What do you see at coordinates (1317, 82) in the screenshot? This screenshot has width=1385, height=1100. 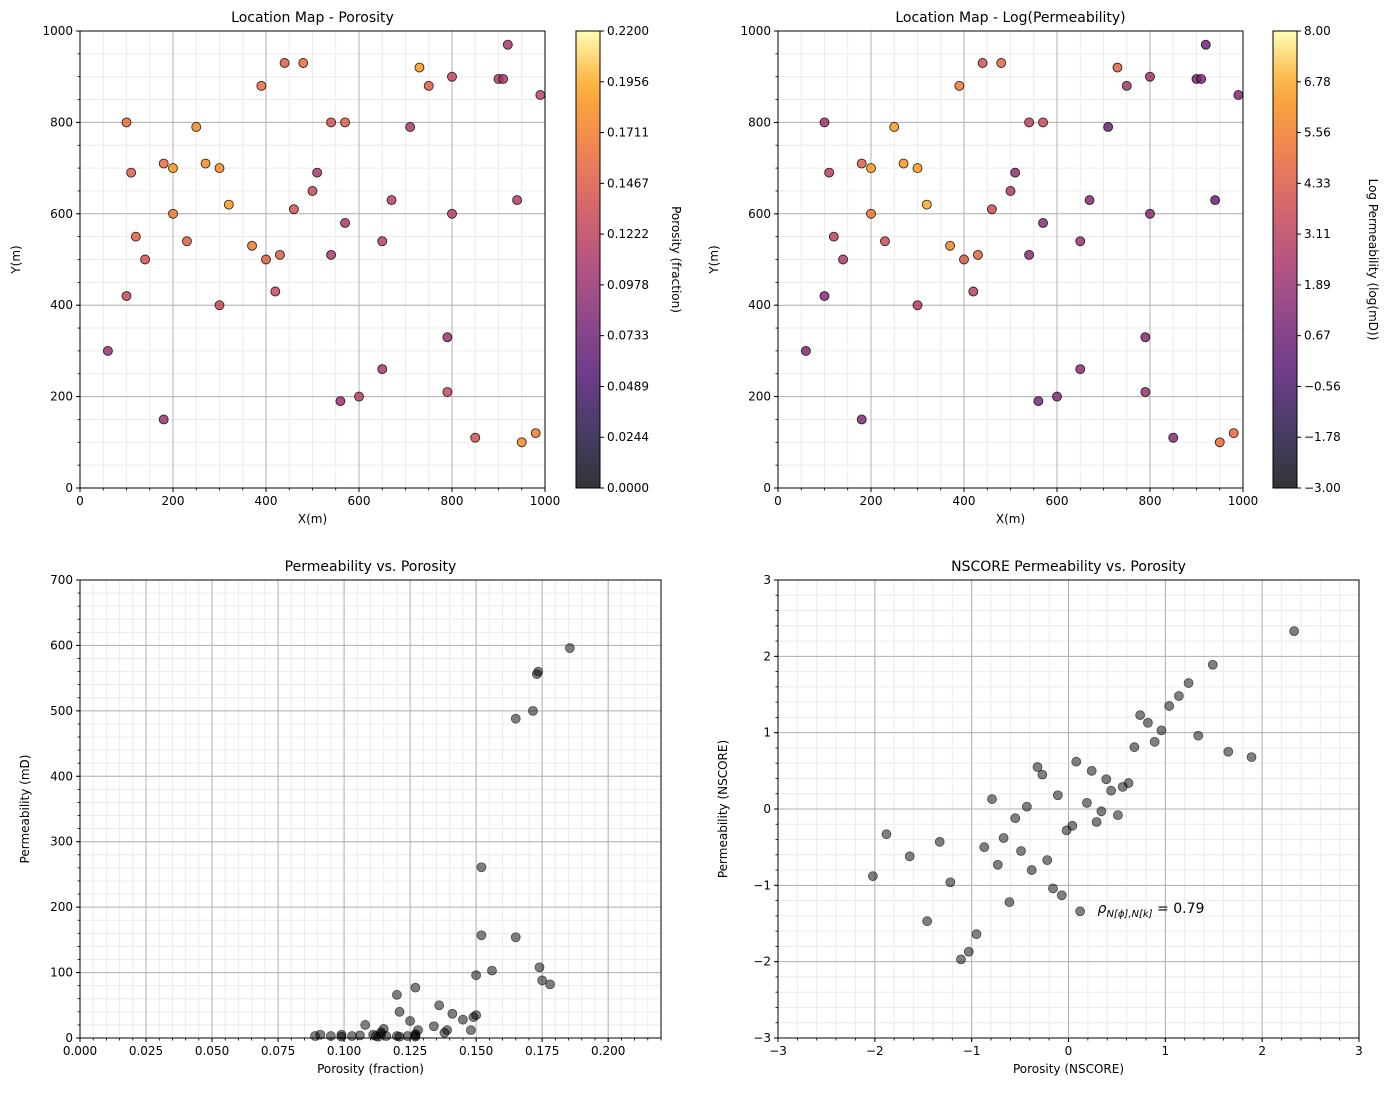 I see `colorbar-tick-label: 6.78` at bounding box center [1317, 82].